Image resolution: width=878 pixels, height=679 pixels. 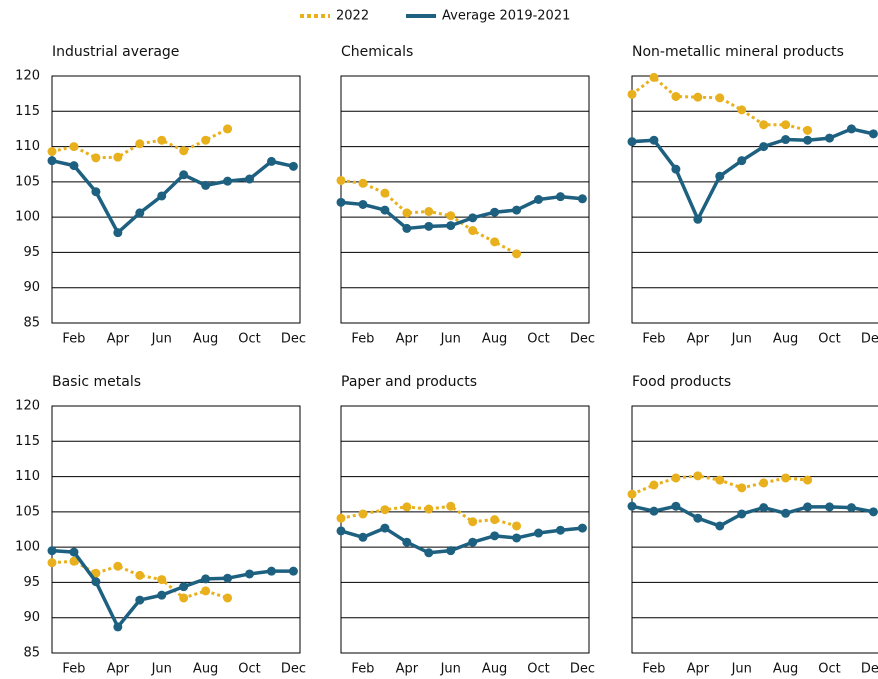 I want to click on plot-frame, so click(x=754, y=199).